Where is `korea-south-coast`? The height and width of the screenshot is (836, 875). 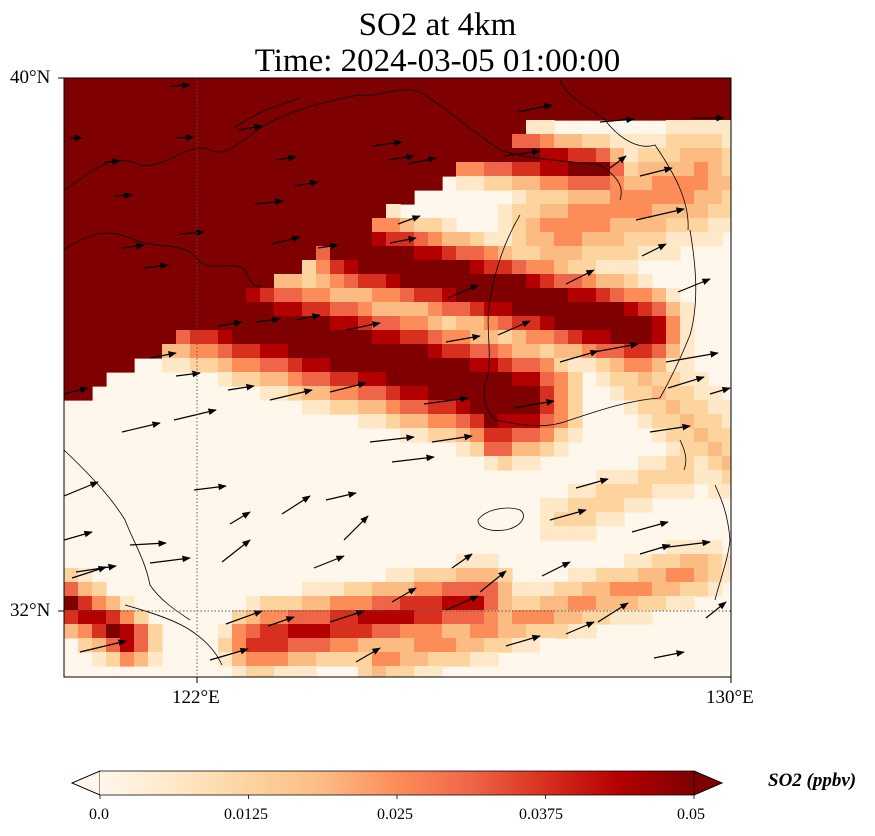
korea-south-coast is located at coordinates (577, 412).